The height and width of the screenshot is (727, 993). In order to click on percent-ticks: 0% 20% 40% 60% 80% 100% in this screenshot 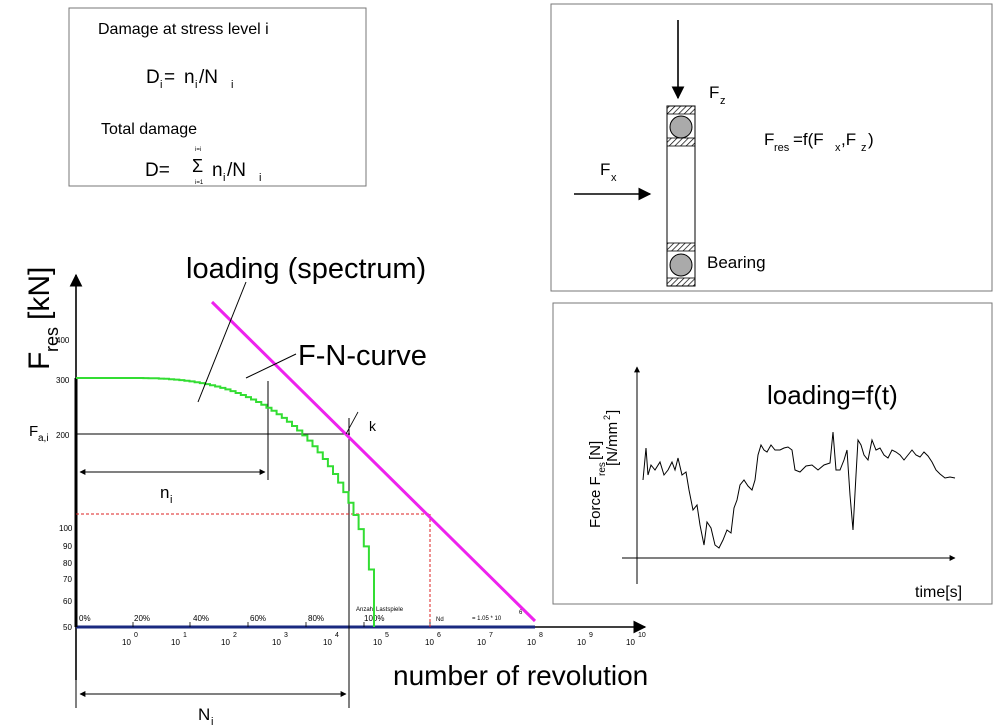, I will do `click(231, 618)`.